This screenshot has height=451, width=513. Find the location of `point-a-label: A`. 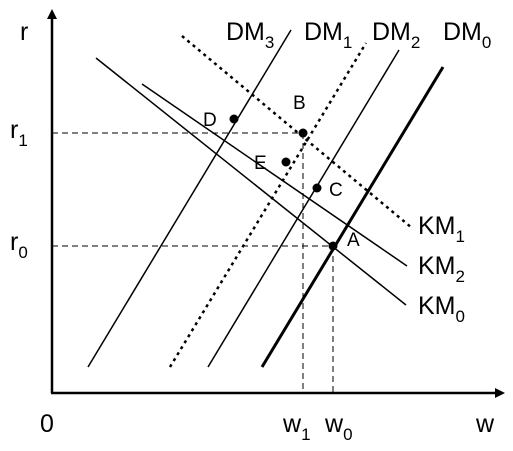

point-a-label: A is located at coordinates (353, 240).